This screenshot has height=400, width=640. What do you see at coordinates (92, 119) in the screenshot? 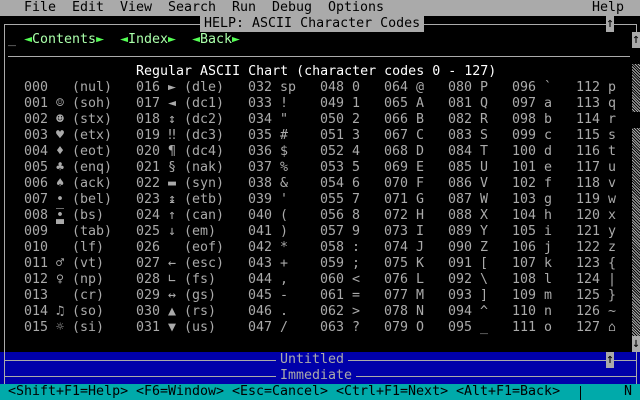
I see `ascii-abbr: (stx)` at bounding box center [92, 119].